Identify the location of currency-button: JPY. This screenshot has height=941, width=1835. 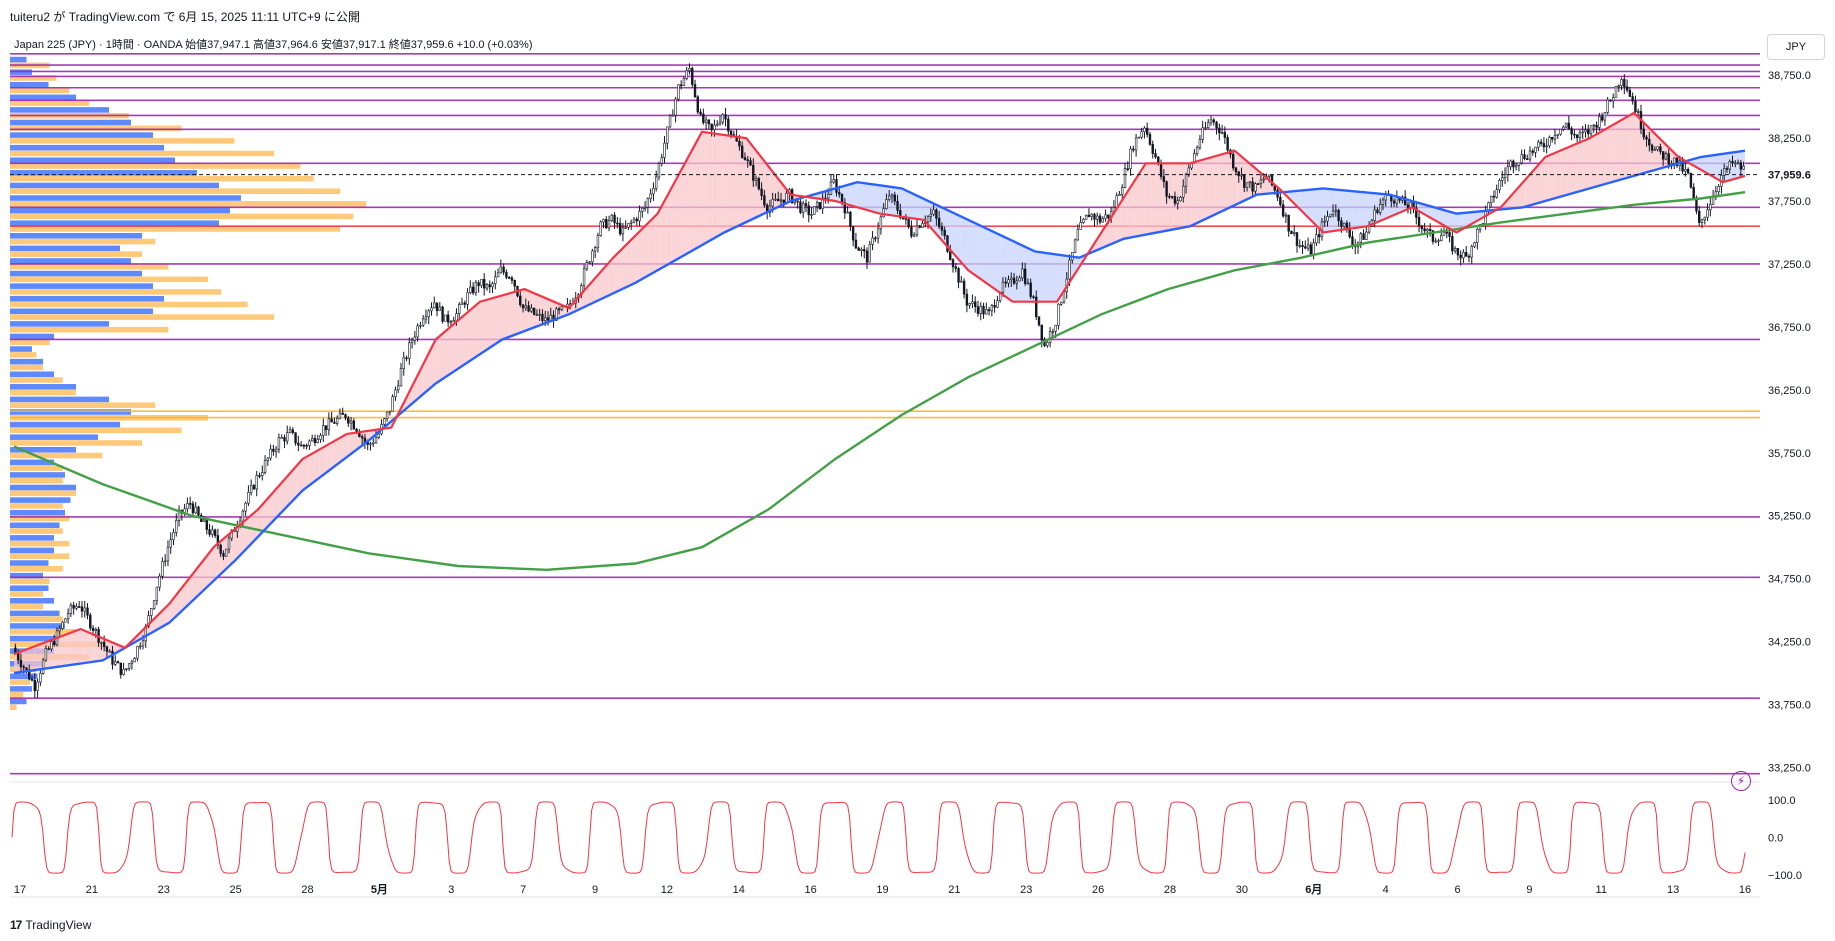
(1796, 47).